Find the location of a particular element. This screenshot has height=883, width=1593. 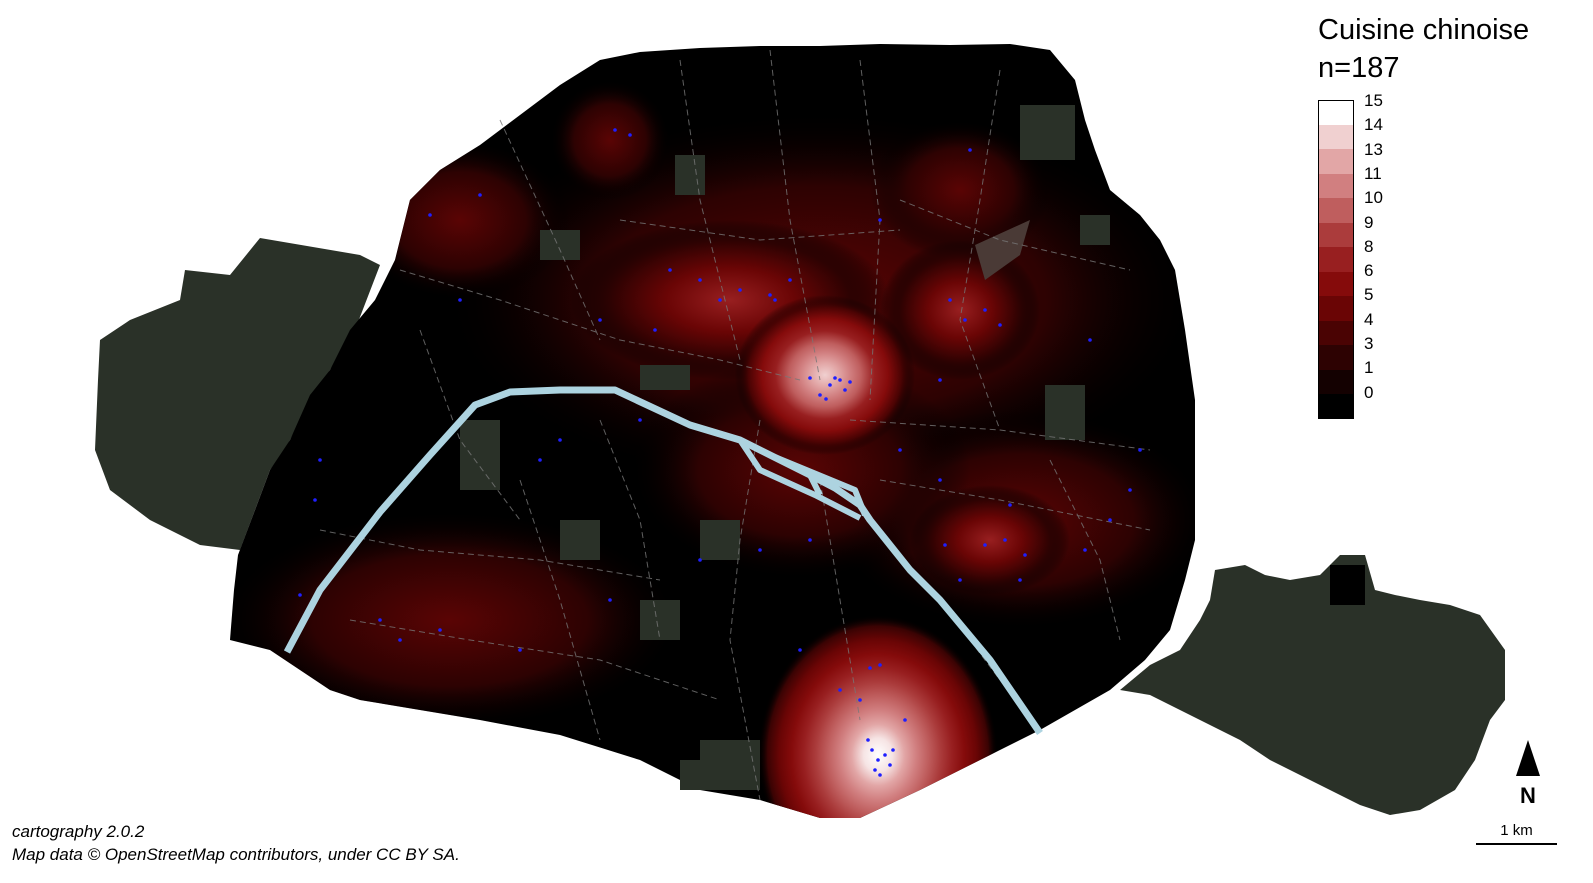

legend-label: 14 is located at coordinates (1373, 125).